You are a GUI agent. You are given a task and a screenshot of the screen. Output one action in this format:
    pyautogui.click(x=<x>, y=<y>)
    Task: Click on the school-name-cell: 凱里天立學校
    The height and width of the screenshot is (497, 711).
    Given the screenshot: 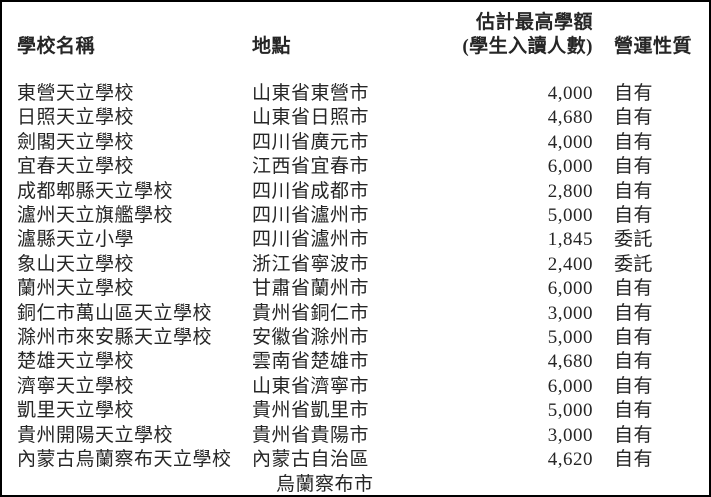 What is the action you would take?
    pyautogui.click(x=76, y=411)
    